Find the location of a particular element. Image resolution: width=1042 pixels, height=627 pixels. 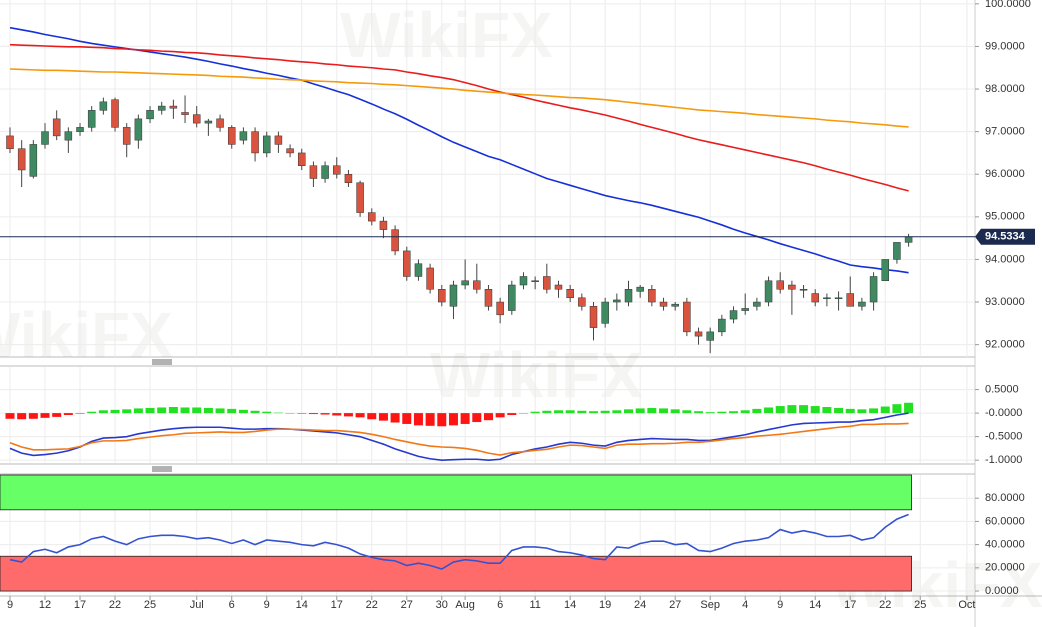

y-tick-label: 20.0000 is located at coordinates (1005, 568).